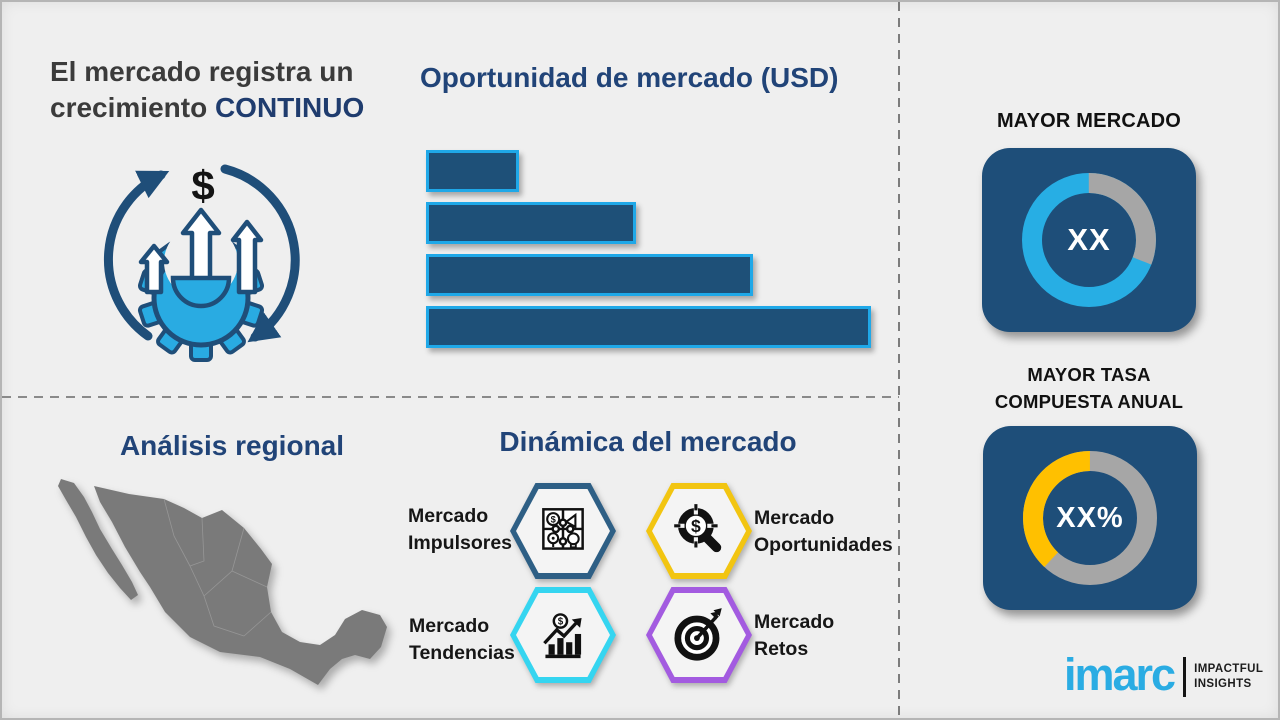 The width and height of the screenshot is (1280, 720). What do you see at coordinates (629, 77) in the screenshot?
I see `opportunity-title: Oportunidad de mercado (USD)` at bounding box center [629, 77].